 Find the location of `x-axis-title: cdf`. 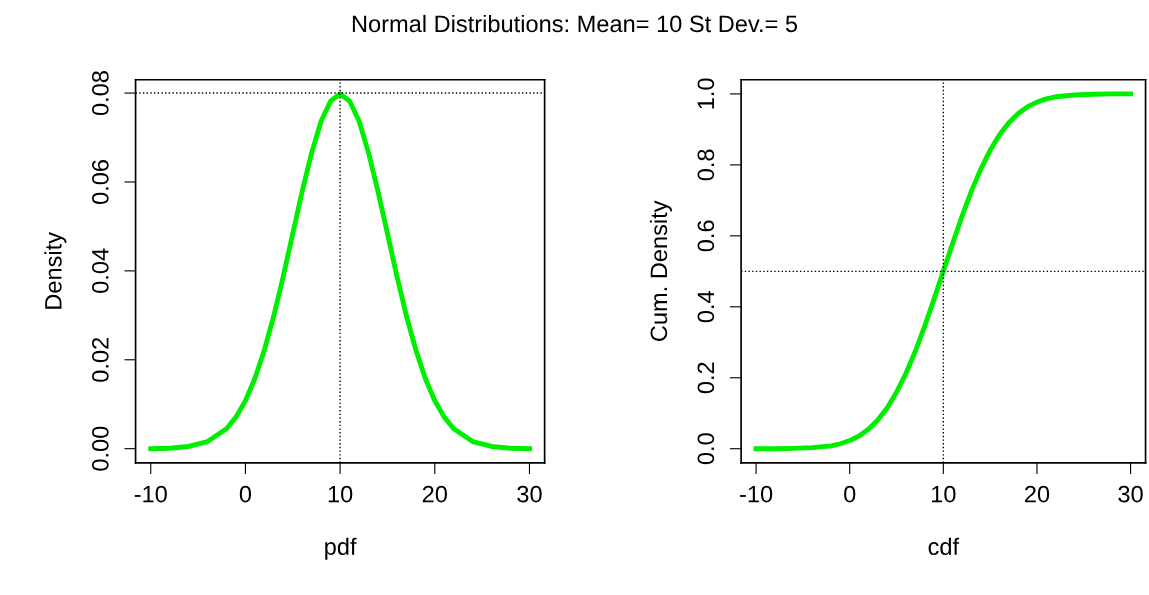

x-axis-title: cdf is located at coordinates (944, 546).